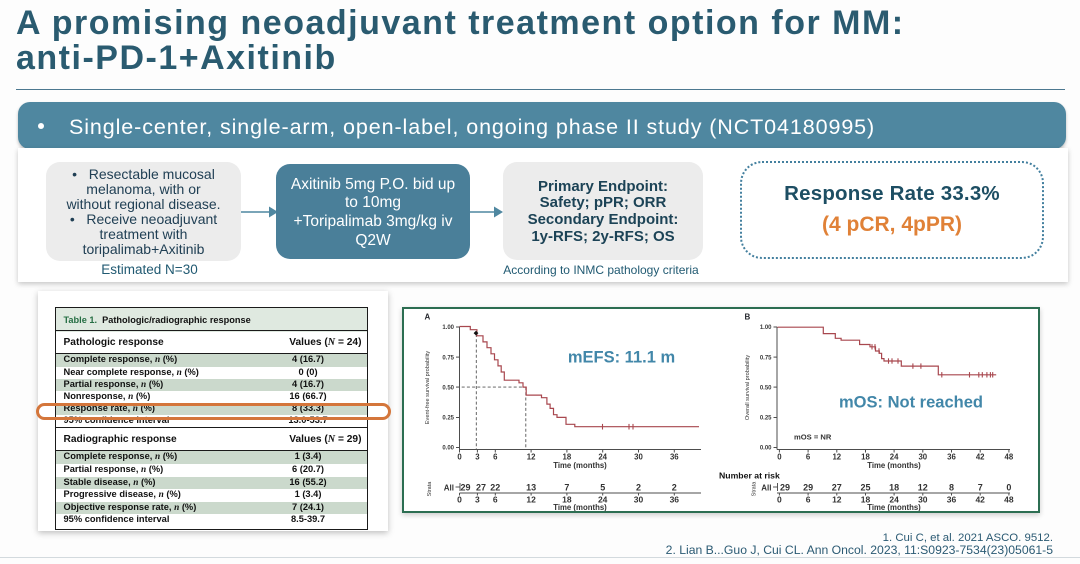 The width and height of the screenshot is (1080, 564). What do you see at coordinates (620, 357) in the screenshot?
I see `svg-text: mEFS: 11.1 m` at bounding box center [620, 357].